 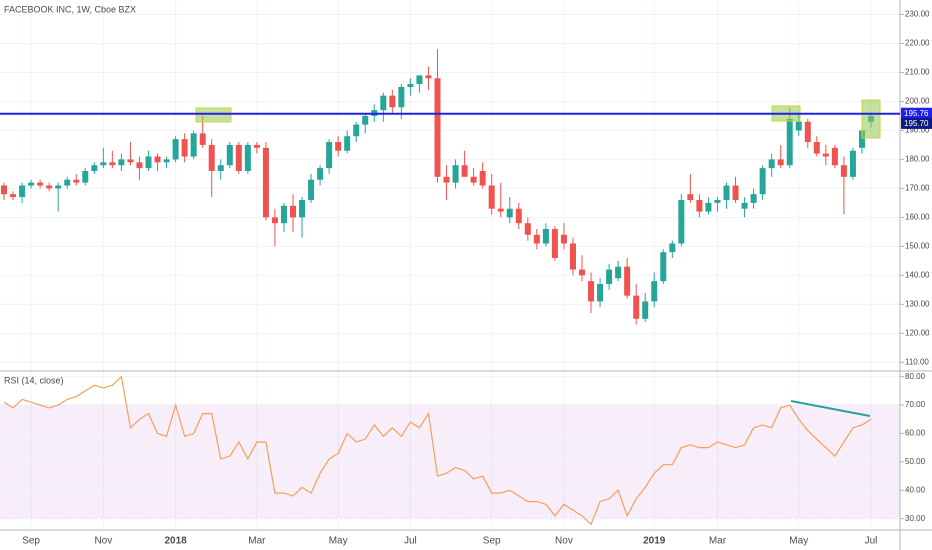 I want to click on y-tick-label: 210.00, so click(x=917, y=72).